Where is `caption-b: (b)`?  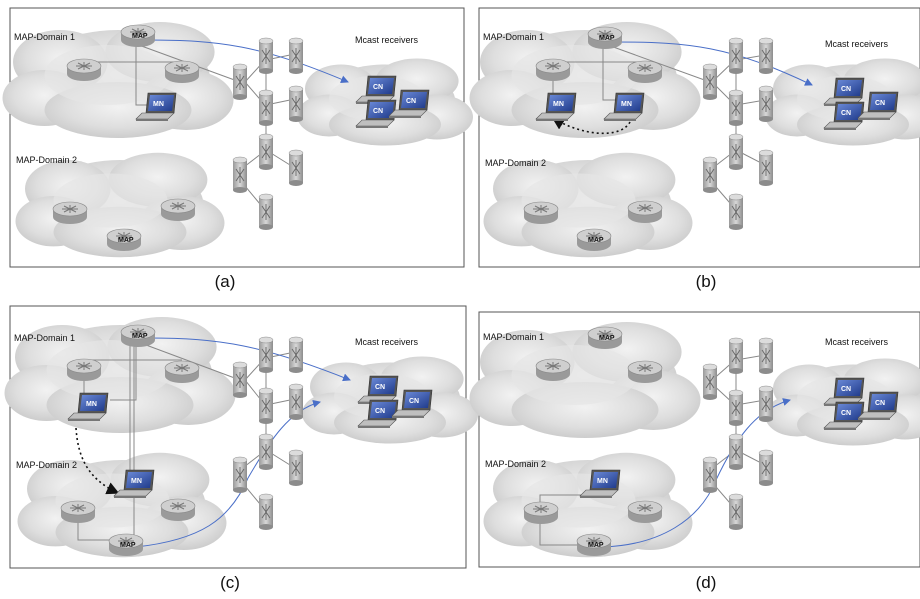
caption-b: (b) is located at coordinates (706, 281).